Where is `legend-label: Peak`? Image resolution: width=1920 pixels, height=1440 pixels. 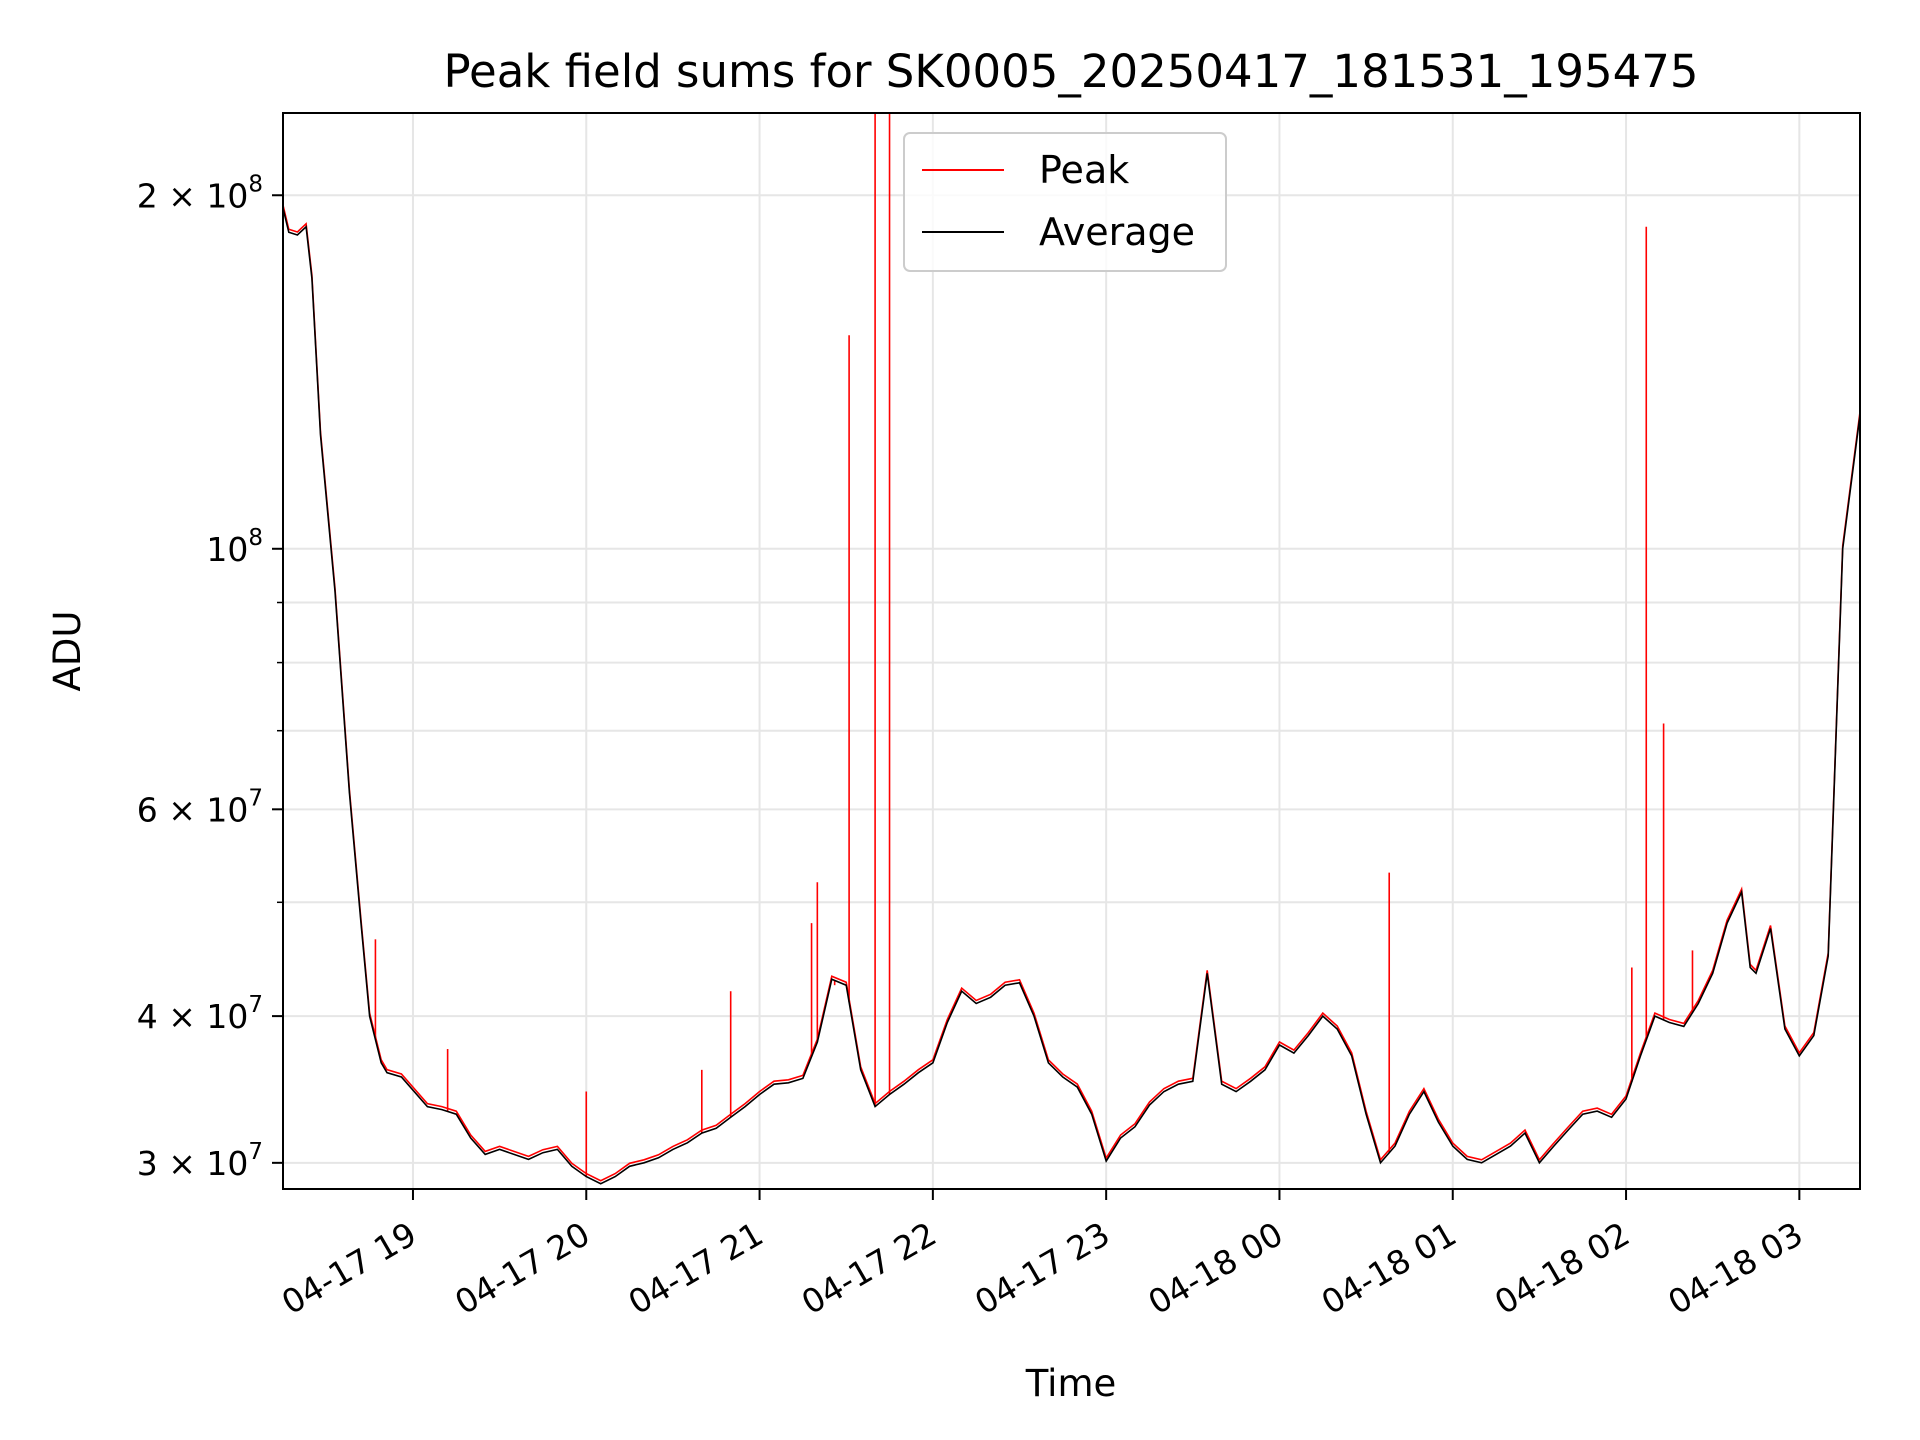 legend-label: Peak is located at coordinates (1084, 170).